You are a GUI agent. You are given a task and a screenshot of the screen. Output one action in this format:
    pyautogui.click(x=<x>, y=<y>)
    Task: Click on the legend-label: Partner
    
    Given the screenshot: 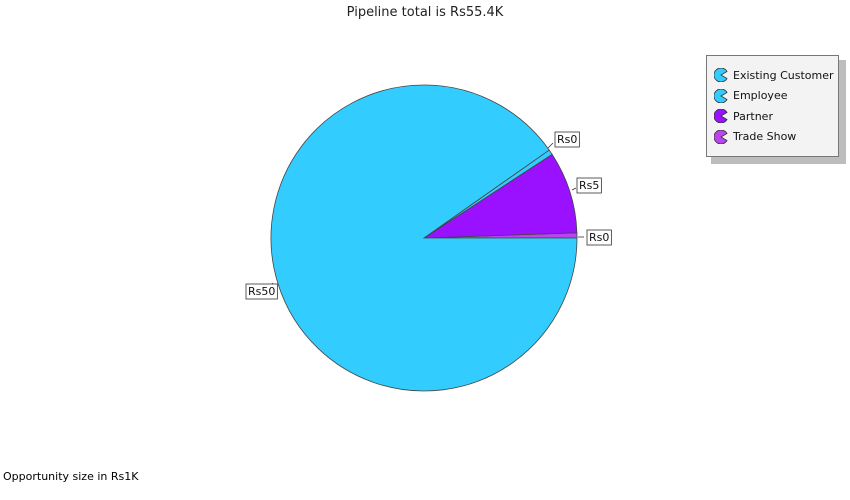 What is the action you would take?
    pyautogui.click(x=753, y=116)
    